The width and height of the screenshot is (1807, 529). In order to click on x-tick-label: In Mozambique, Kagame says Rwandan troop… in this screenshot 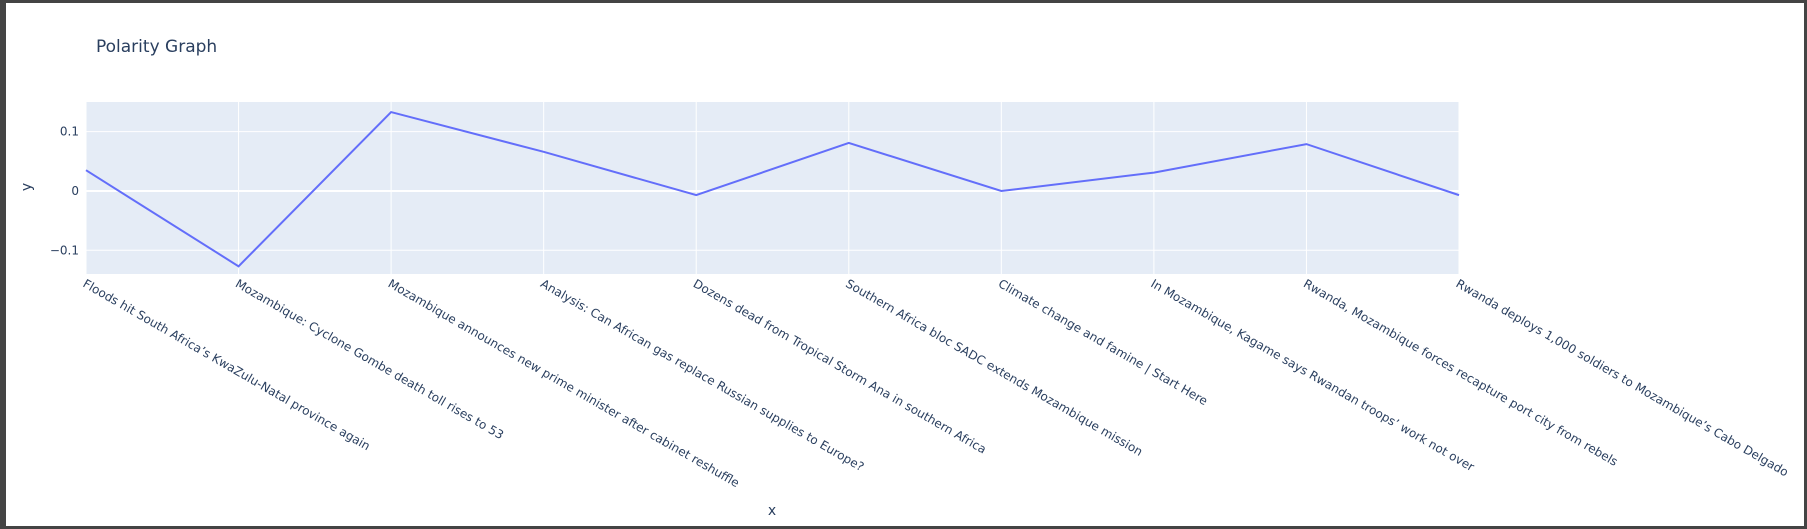, I will do `click(1312, 375)`.